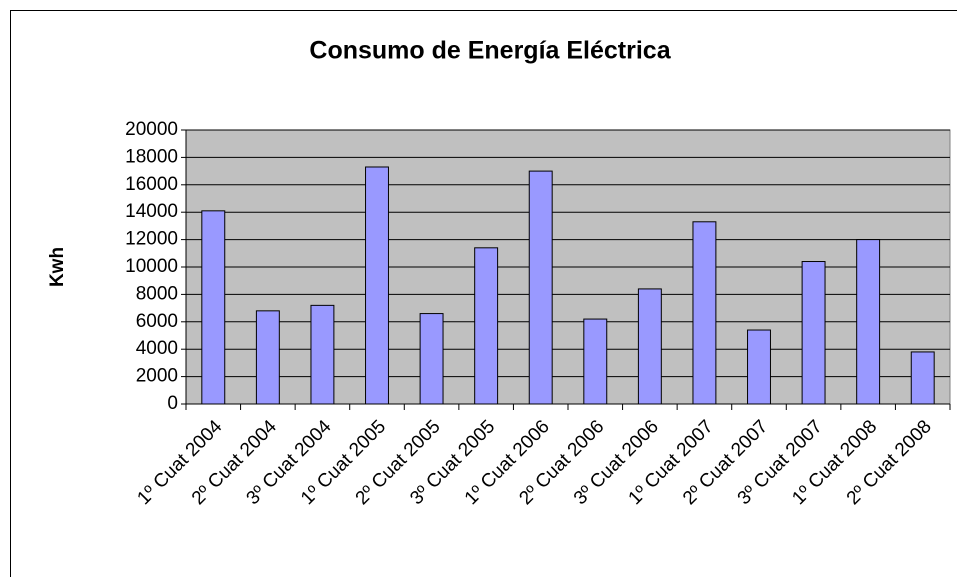 The height and width of the screenshot is (577, 957). What do you see at coordinates (157, 348) in the screenshot?
I see `y-tick-label: 4000` at bounding box center [157, 348].